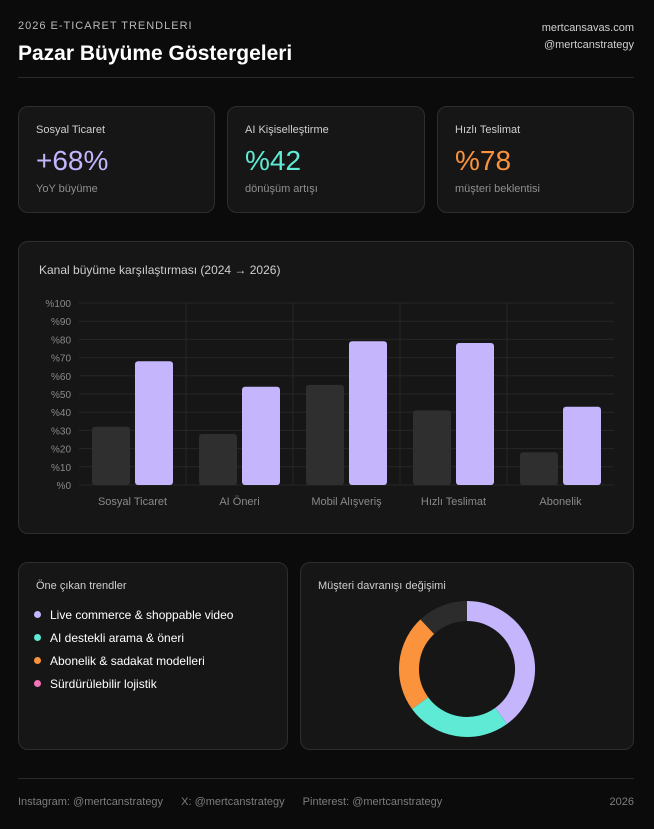 This screenshot has width=654, height=829. Describe the element at coordinates (61, 413) in the screenshot. I see `y-tick-label: %40` at that location.